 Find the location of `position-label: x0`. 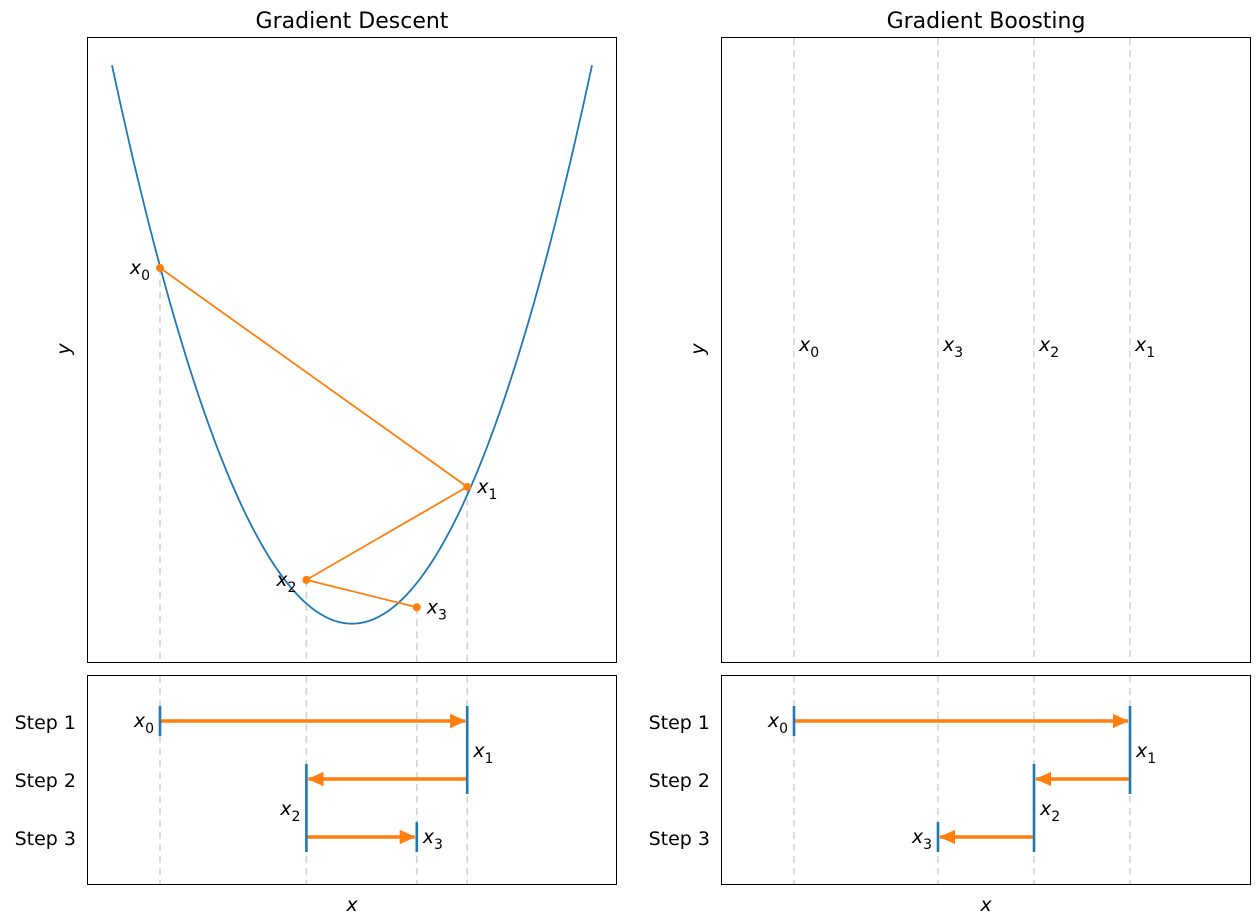

position-label: x0 is located at coordinates (808, 347).